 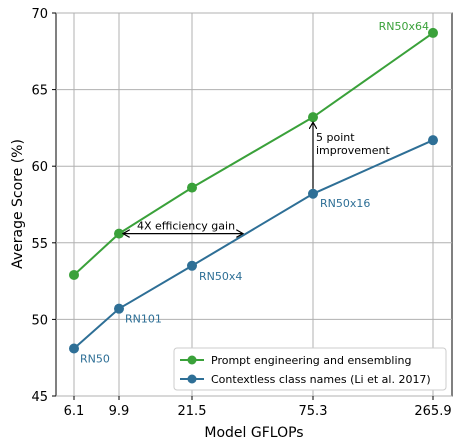 I want to click on y-tick-label: 55, so click(x=39, y=244).